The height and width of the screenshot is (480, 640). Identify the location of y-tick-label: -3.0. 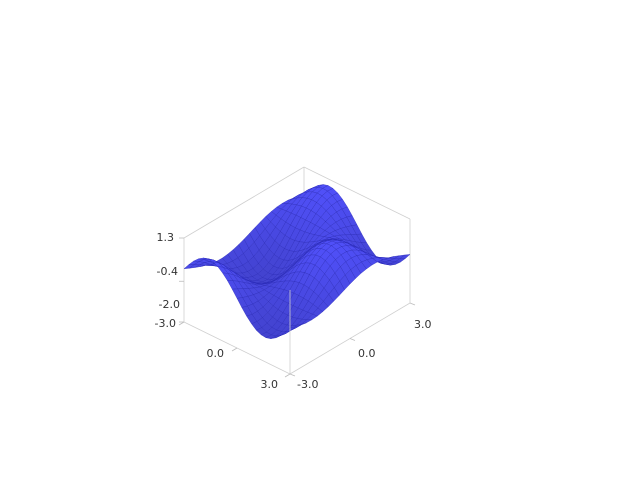
(307, 384).